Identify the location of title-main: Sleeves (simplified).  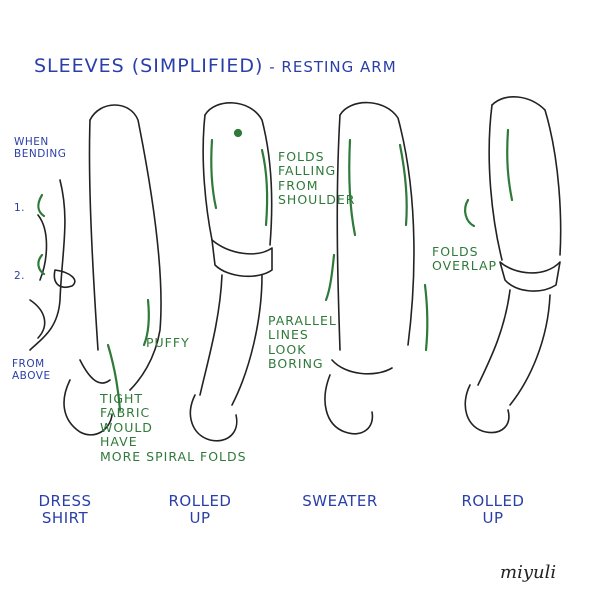
(149, 65).